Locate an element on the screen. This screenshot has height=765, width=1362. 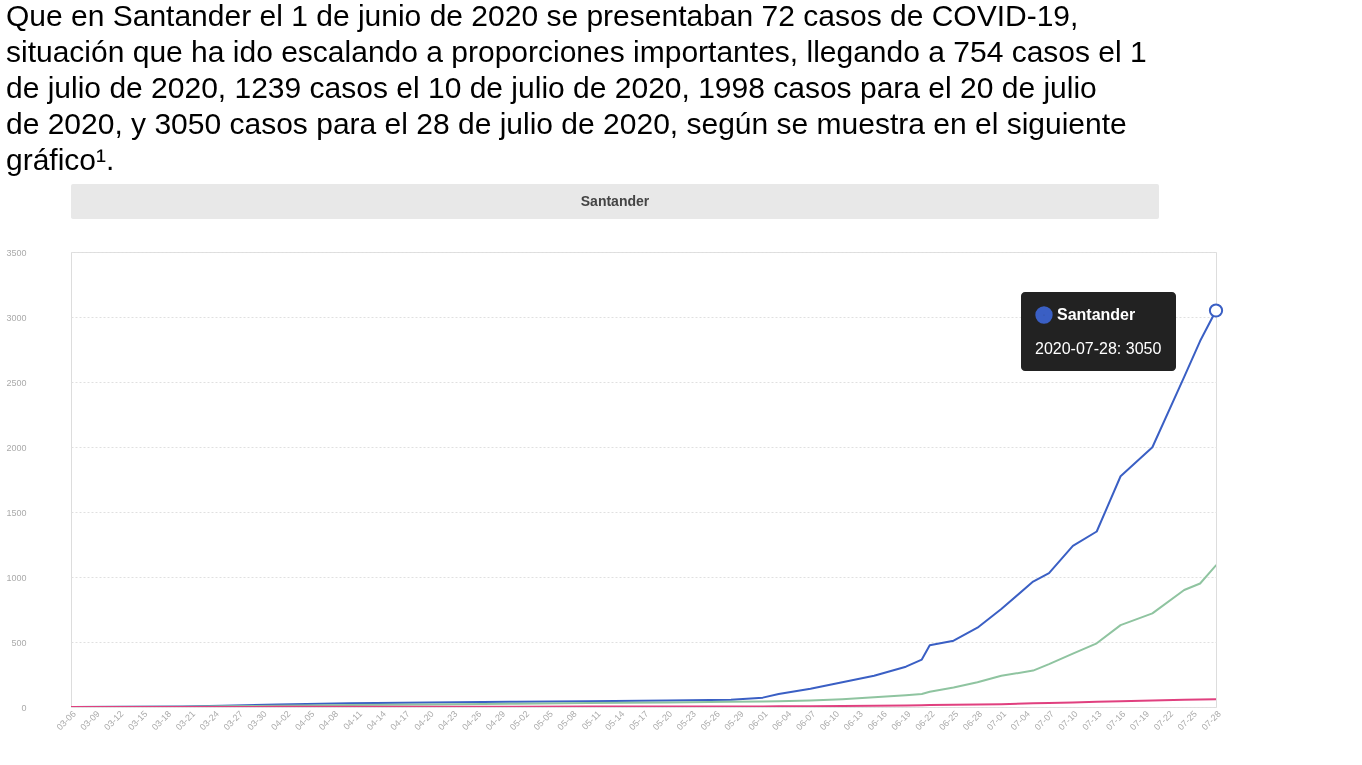
y-tick-label: 3500 is located at coordinates (16, 252).